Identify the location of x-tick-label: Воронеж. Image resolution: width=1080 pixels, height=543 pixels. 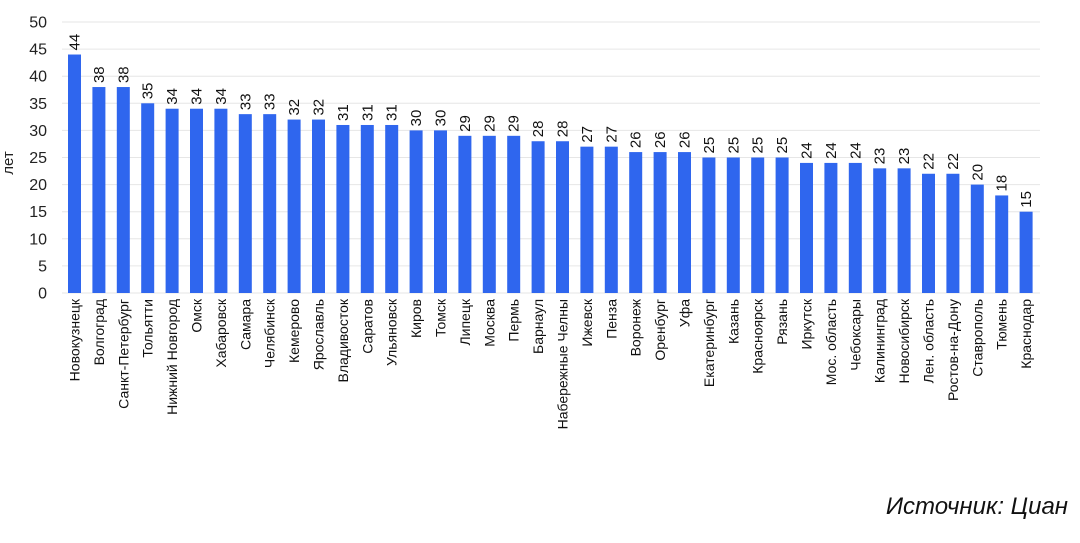
(636, 327).